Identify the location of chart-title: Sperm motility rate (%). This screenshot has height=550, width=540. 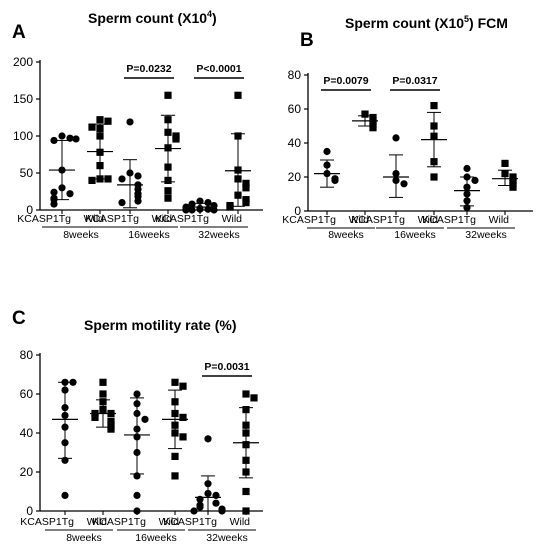
(160, 325).